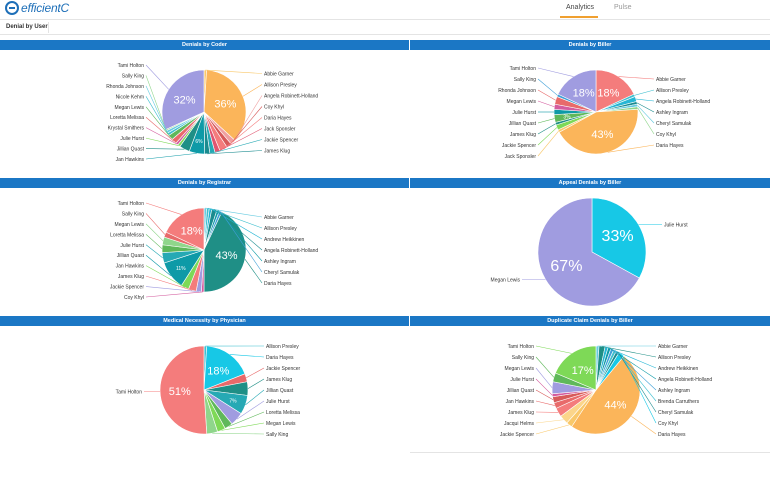 This screenshot has height=498, width=770. Describe the element at coordinates (204, 321) in the screenshot. I see `panel-header-medical-necessity: Medical Necessity by Physician` at that location.